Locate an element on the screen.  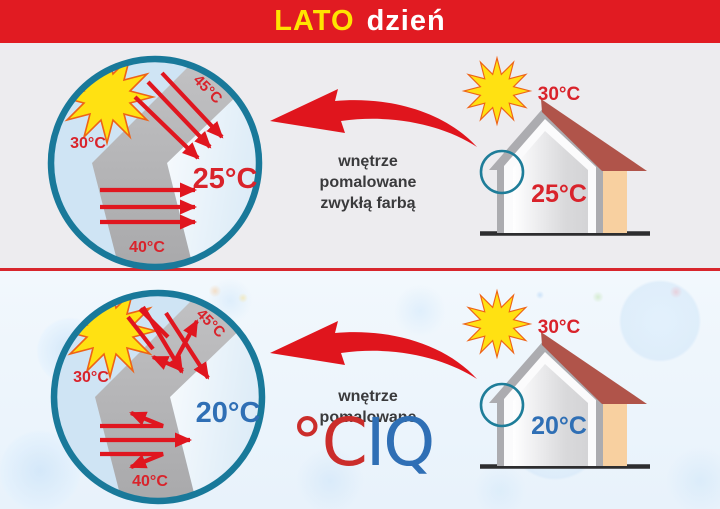
ciq-logo-red: °C is located at coordinates (329, 442).